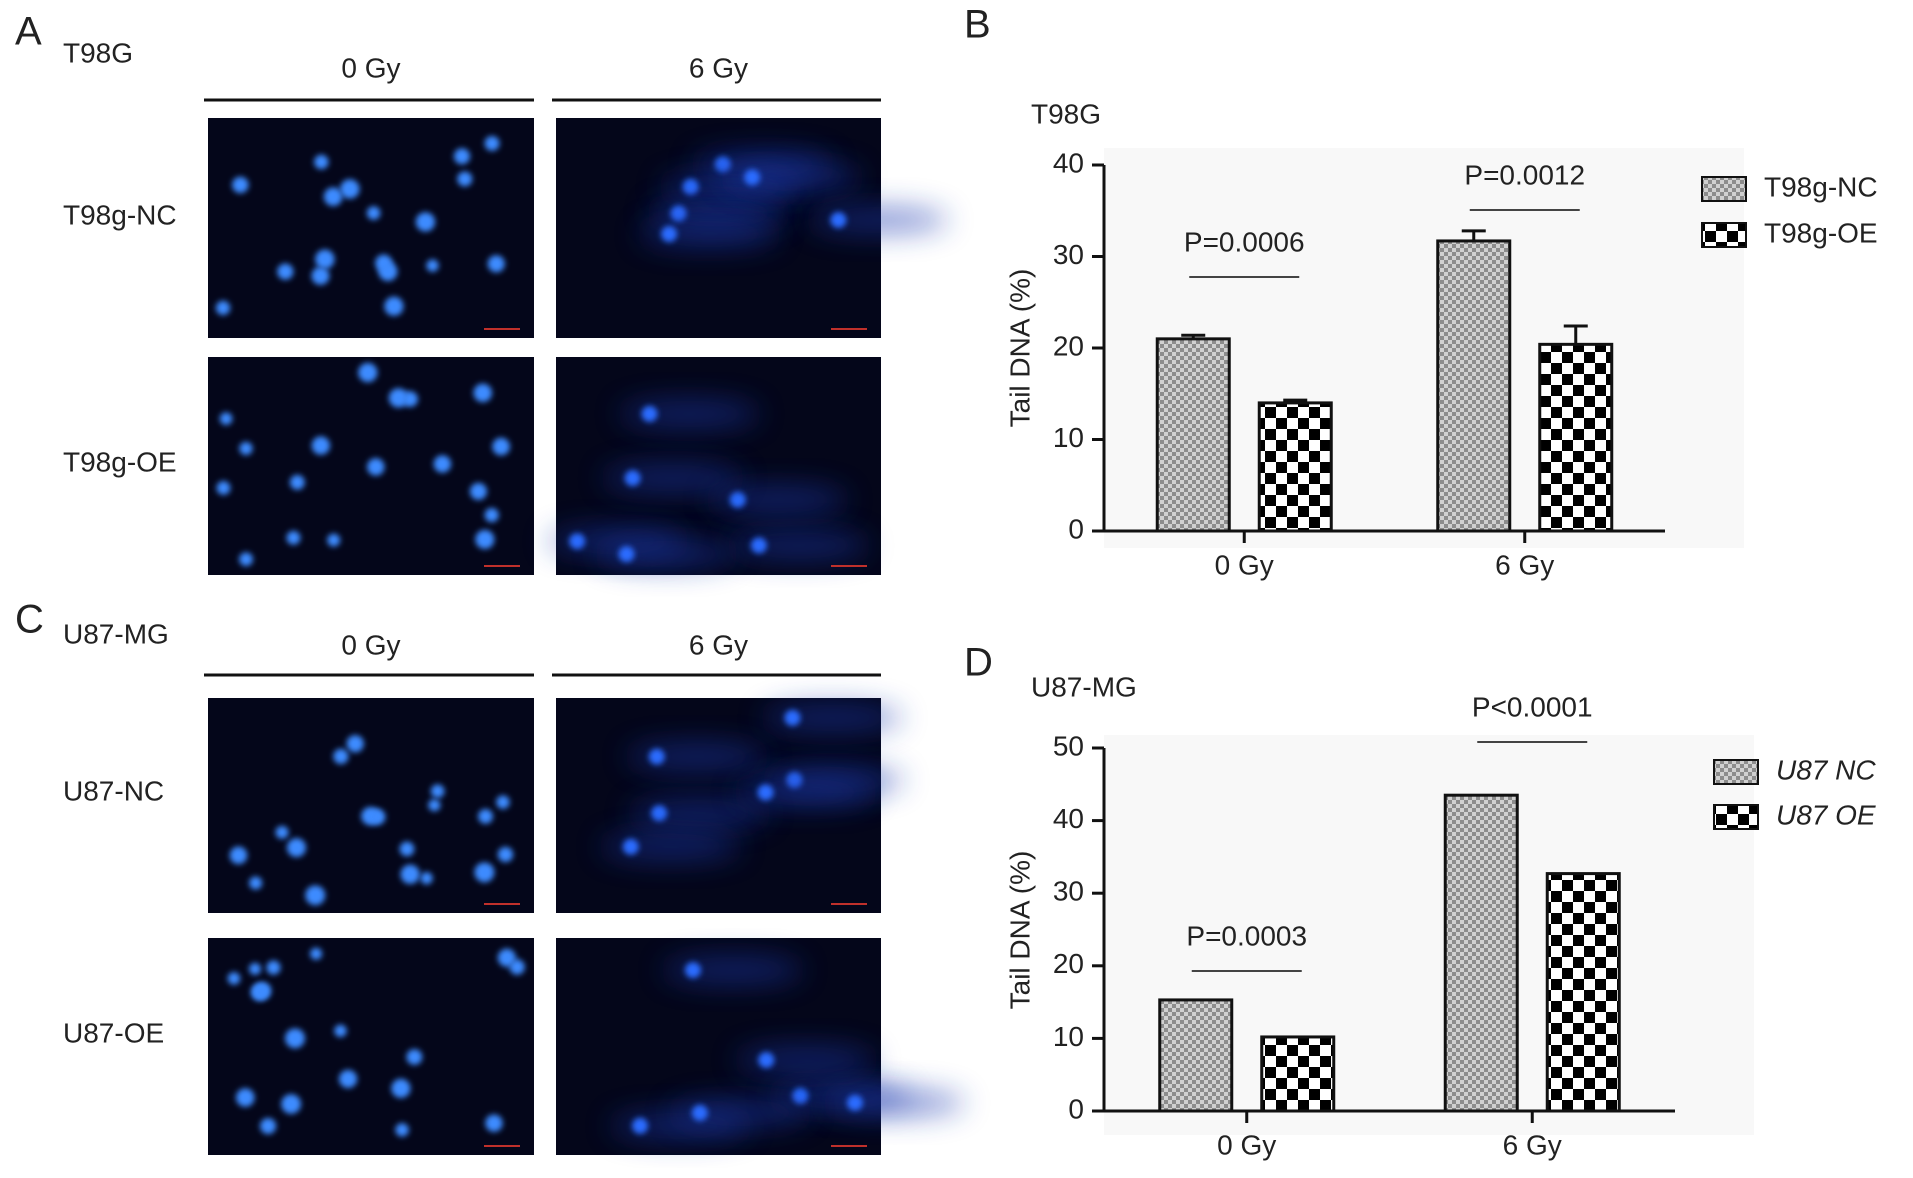  Describe the element at coordinates (978, 663) in the screenshot. I see `panel-label: D` at that location.